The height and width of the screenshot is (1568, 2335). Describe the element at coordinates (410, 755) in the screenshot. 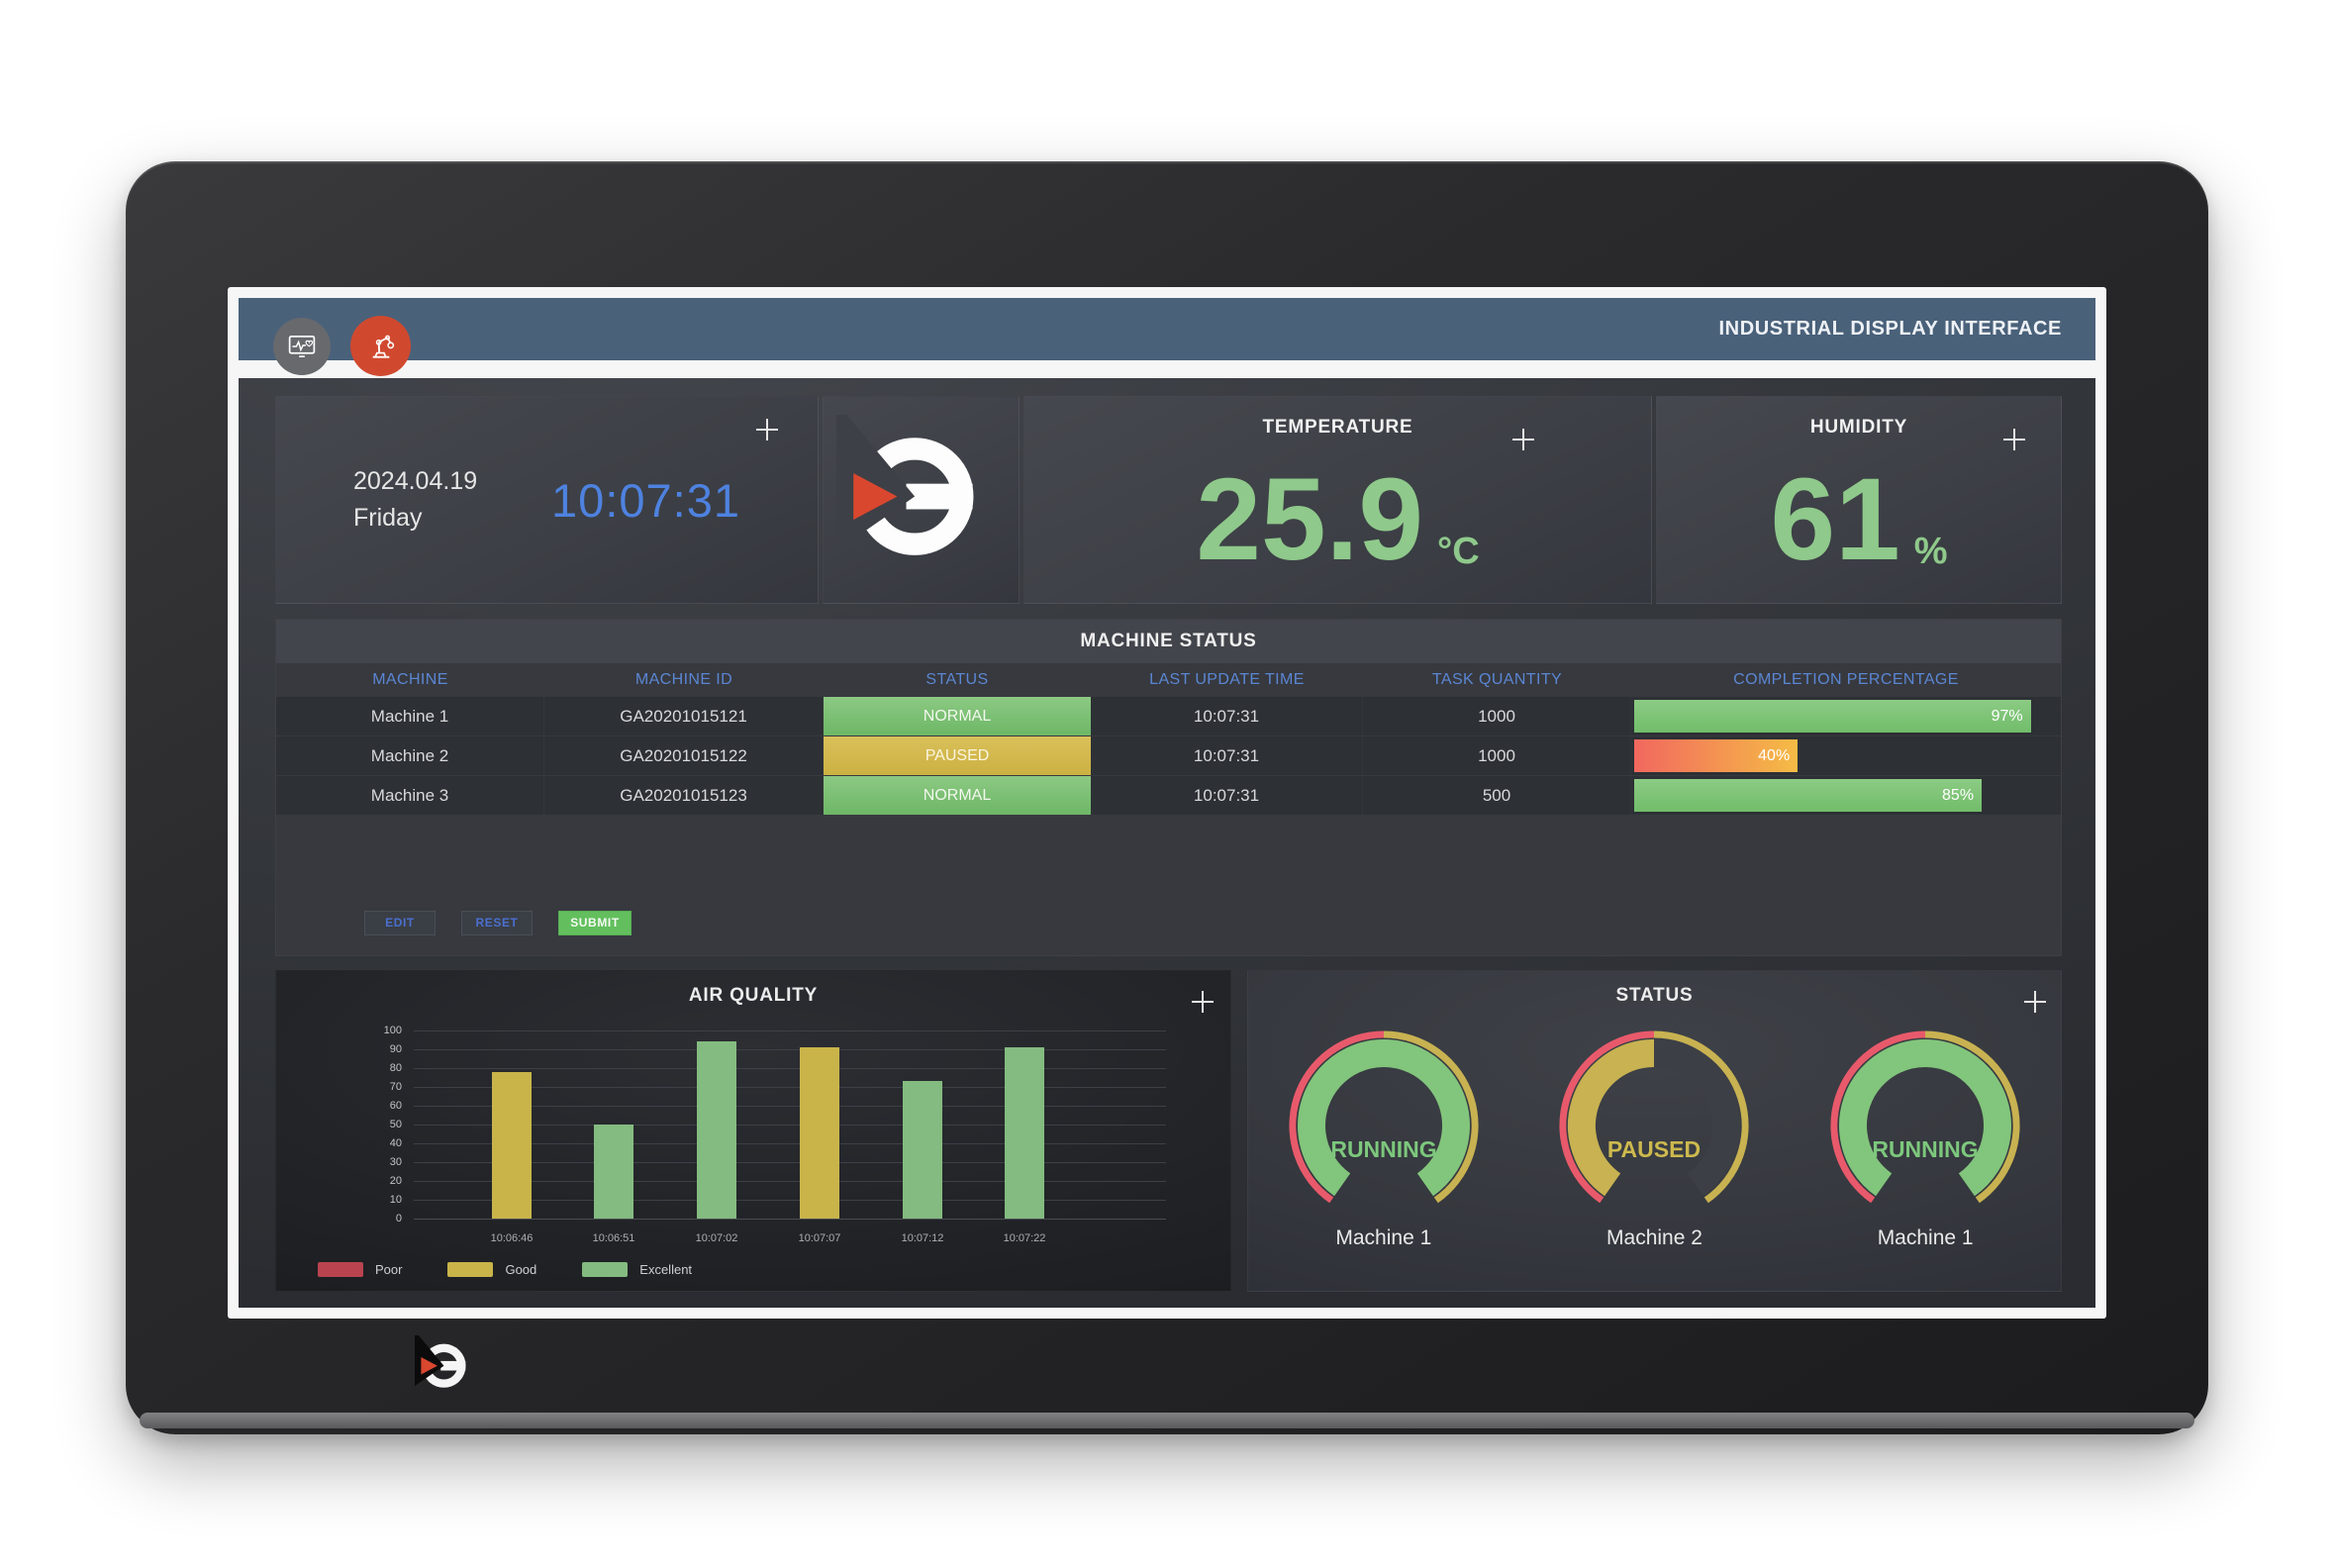

I see `machine-name: Machine 2` at that location.